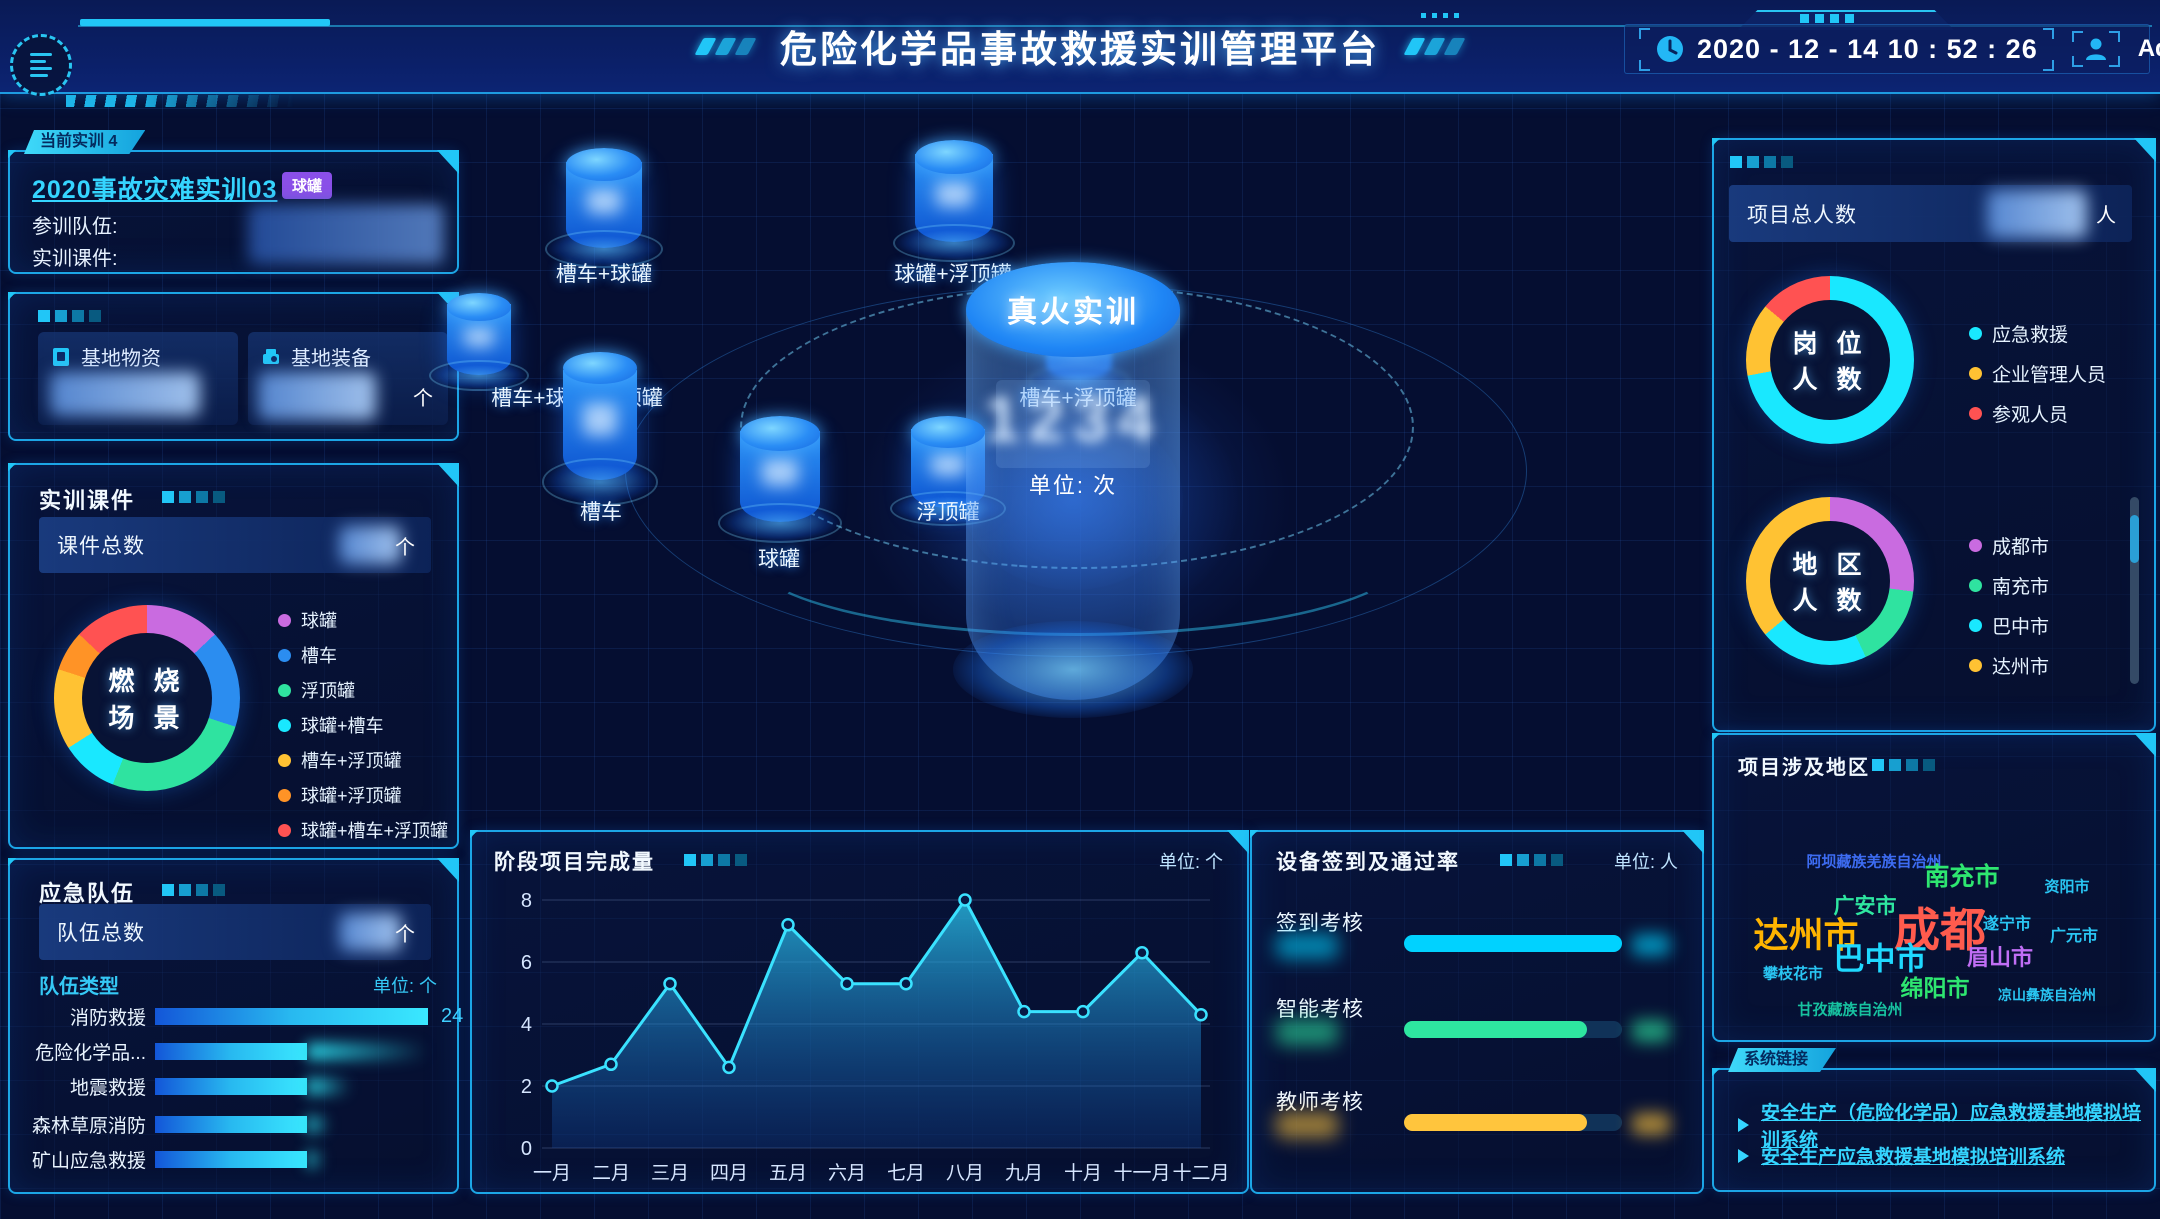 The width and height of the screenshot is (2160, 1219). What do you see at coordinates (87, 893) in the screenshot?
I see `teams-title: 应急队伍` at bounding box center [87, 893].